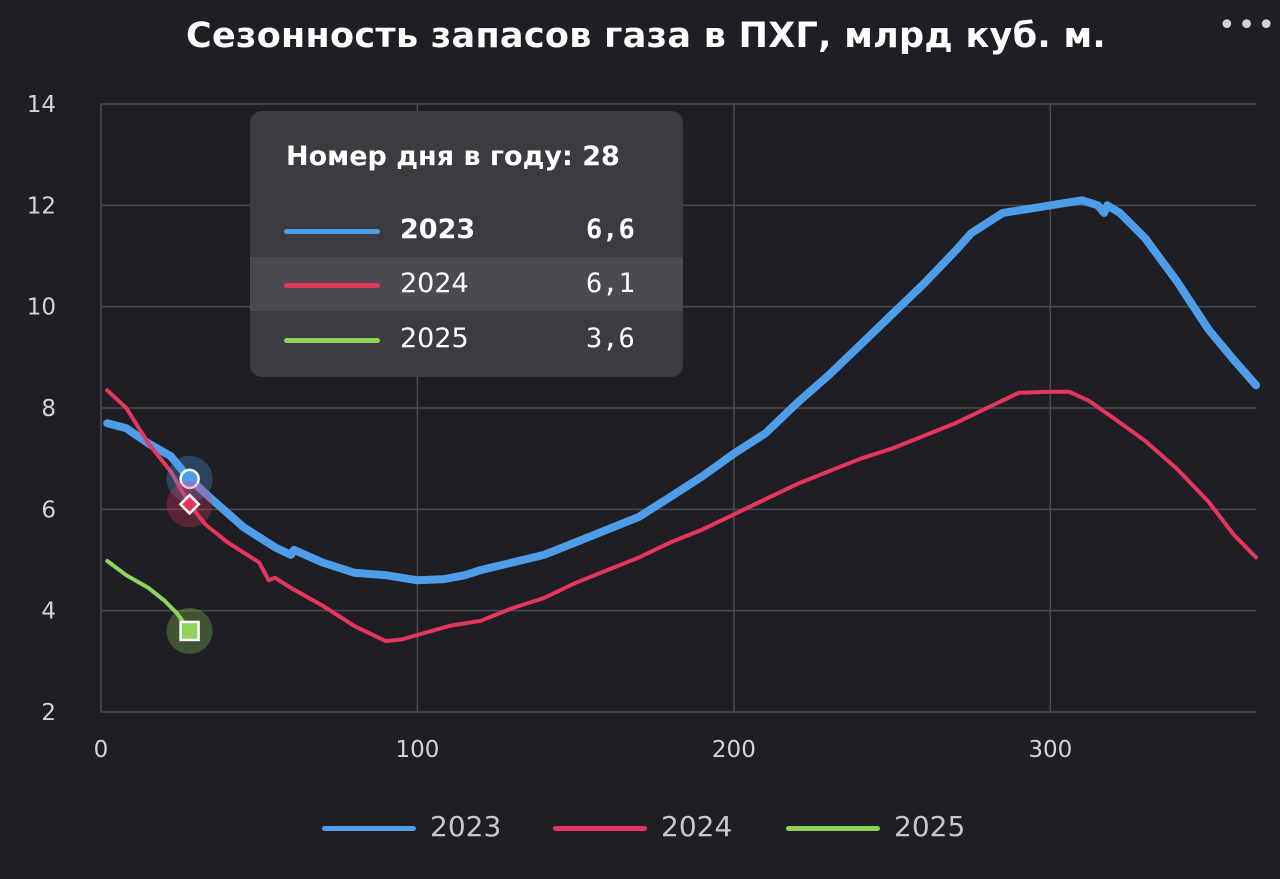 Image resolution: width=1280 pixels, height=879 pixels. What do you see at coordinates (48, 510) in the screenshot?
I see `y-tick-label: 6` at bounding box center [48, 510].